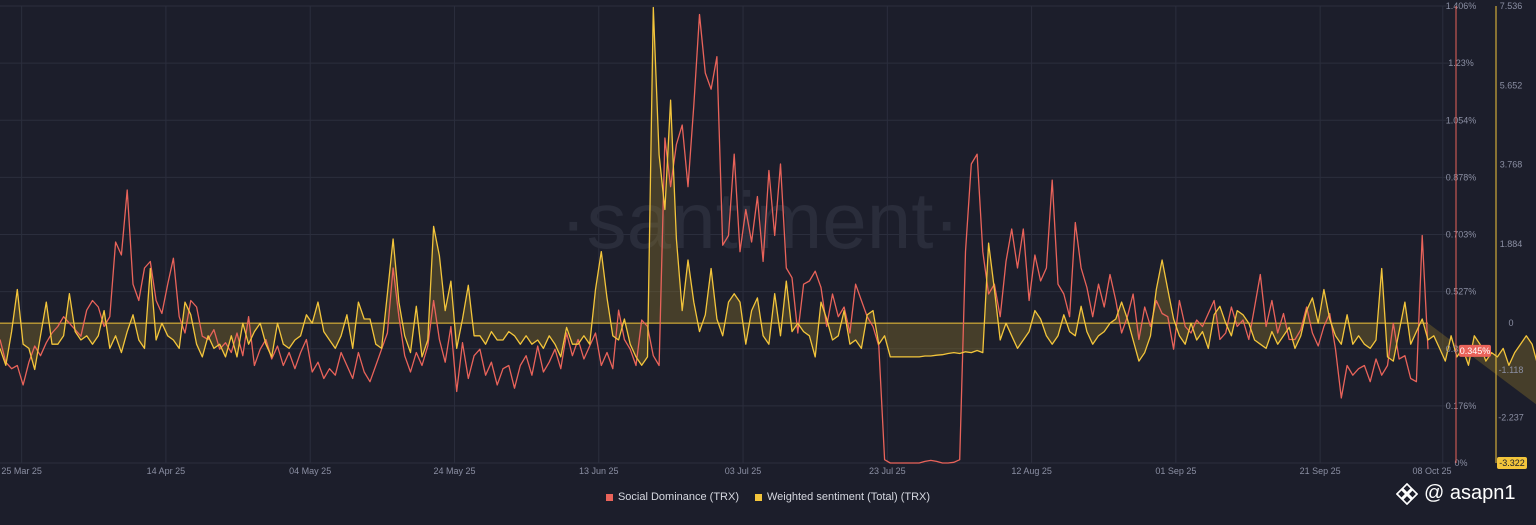  Describe the element at coordinates (849, 497) in the screenshot. I see `legend-label-sentiment: Weighted sentiment (Total) (TRX)` at that location.